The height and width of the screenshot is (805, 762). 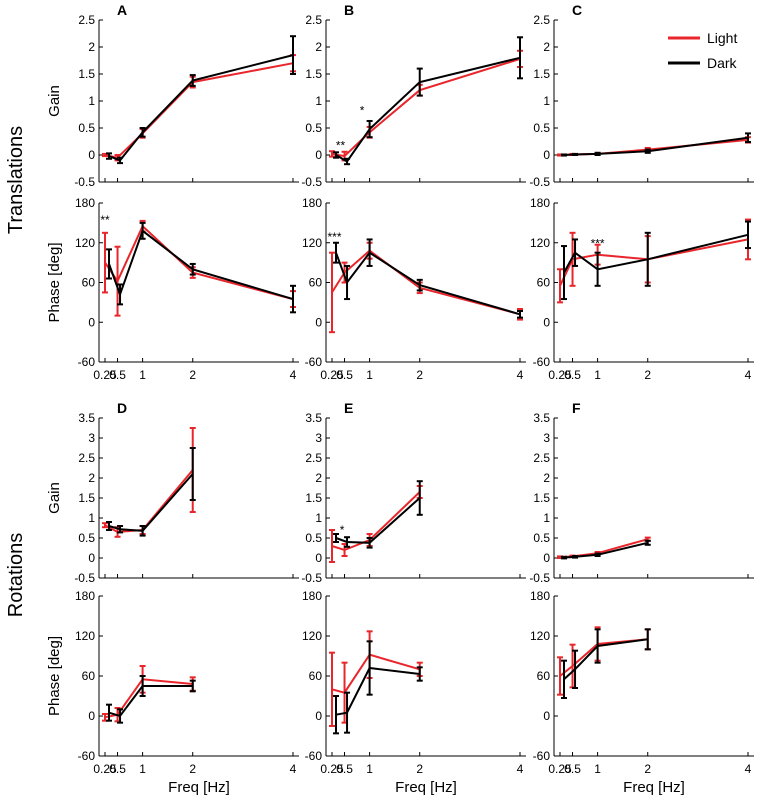 What do you see at coordinates (122, 408) in the screenshot?
I see `panel-label: D` at bounding box center [122, 408].